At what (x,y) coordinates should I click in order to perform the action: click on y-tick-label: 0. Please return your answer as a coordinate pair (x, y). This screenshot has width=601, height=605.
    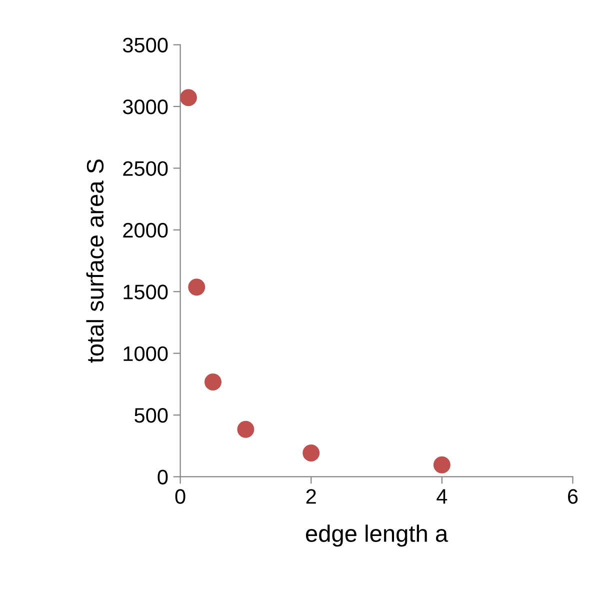
    Looking at the image, I should click on (163, 477).